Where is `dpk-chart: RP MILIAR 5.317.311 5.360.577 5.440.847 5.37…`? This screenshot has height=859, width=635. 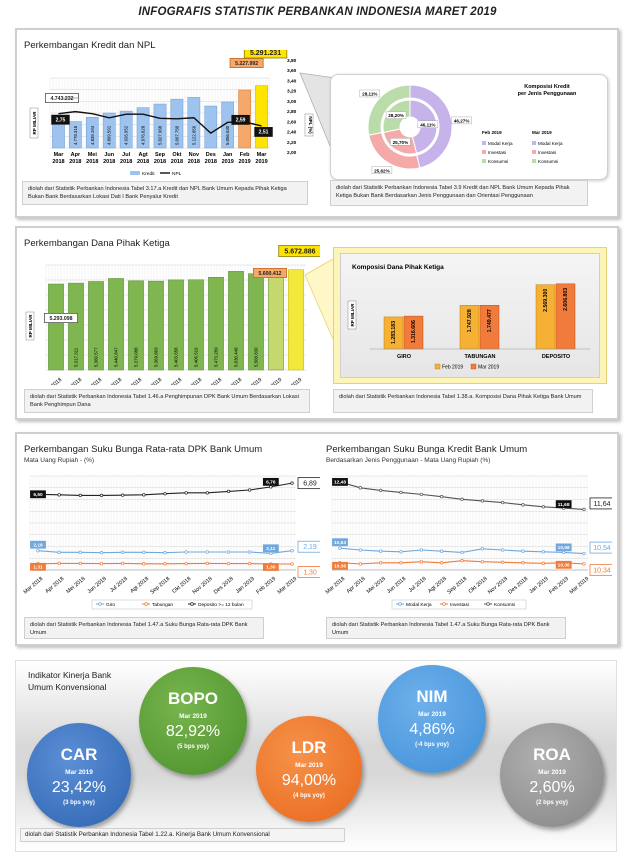 dpk-chart: RP MILIAR 5.317.311 5.360.577 5.440.847 5.37… is located at coordinates (172, 315).